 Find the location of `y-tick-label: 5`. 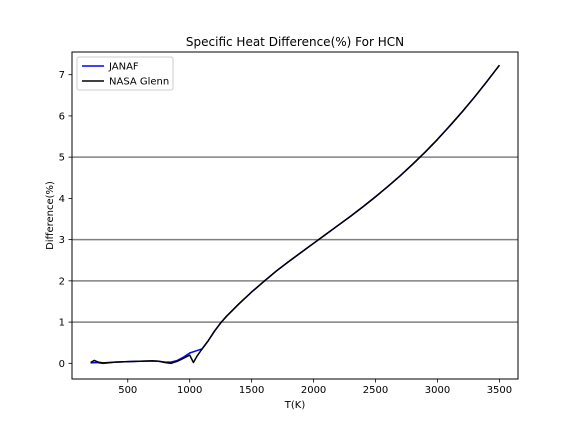

y-tick-label: 5 is located at coordinates (62, 158).